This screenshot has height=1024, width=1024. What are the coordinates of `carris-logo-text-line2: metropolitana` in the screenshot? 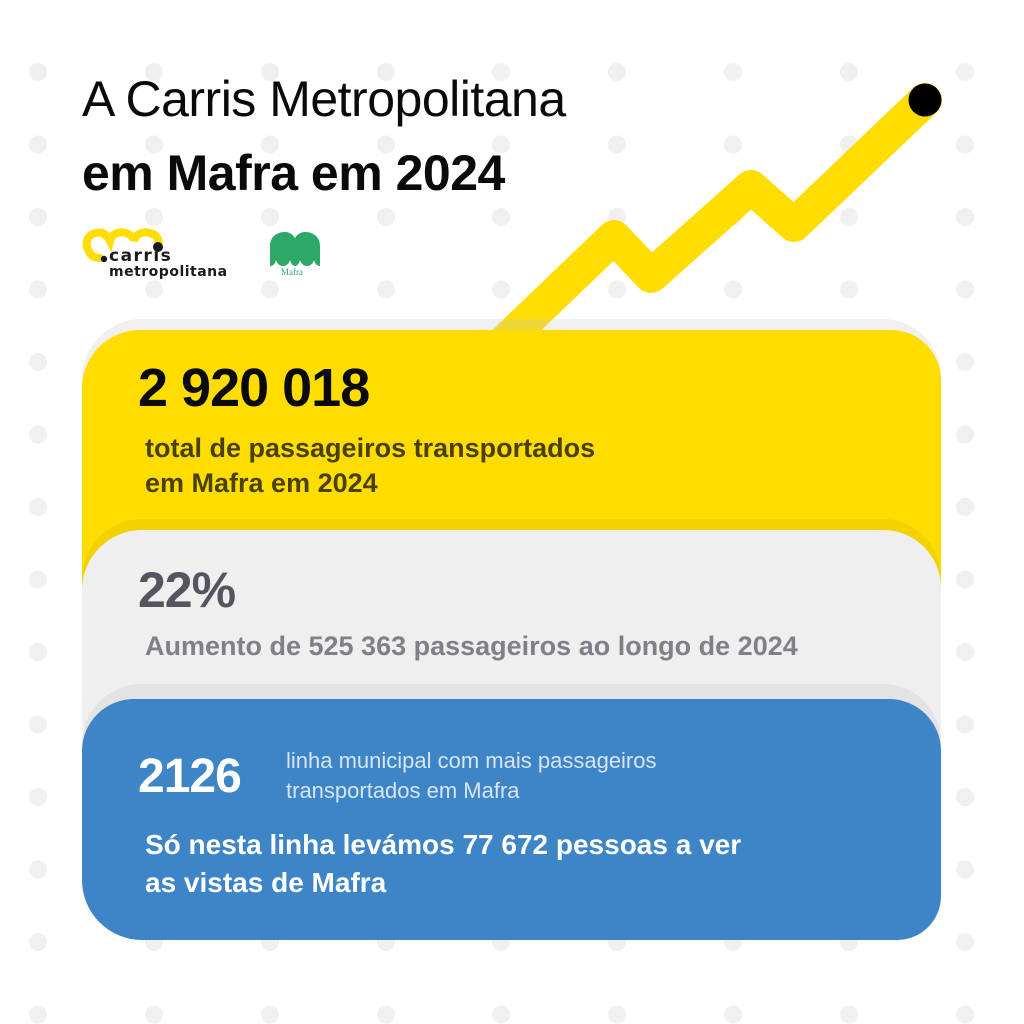 It's located at (168, 272).